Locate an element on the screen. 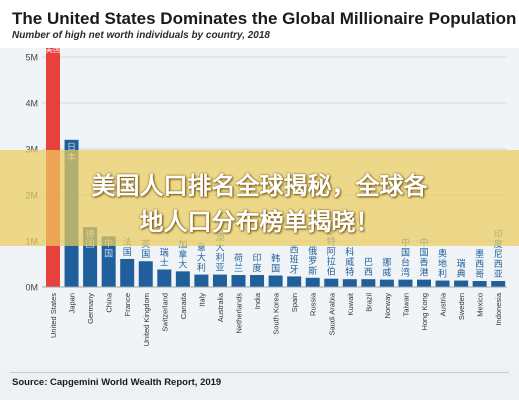 The width and height of the screenshot is (519, 400). bar-data-label: 西班牙 is located at coordinates (294, 259).